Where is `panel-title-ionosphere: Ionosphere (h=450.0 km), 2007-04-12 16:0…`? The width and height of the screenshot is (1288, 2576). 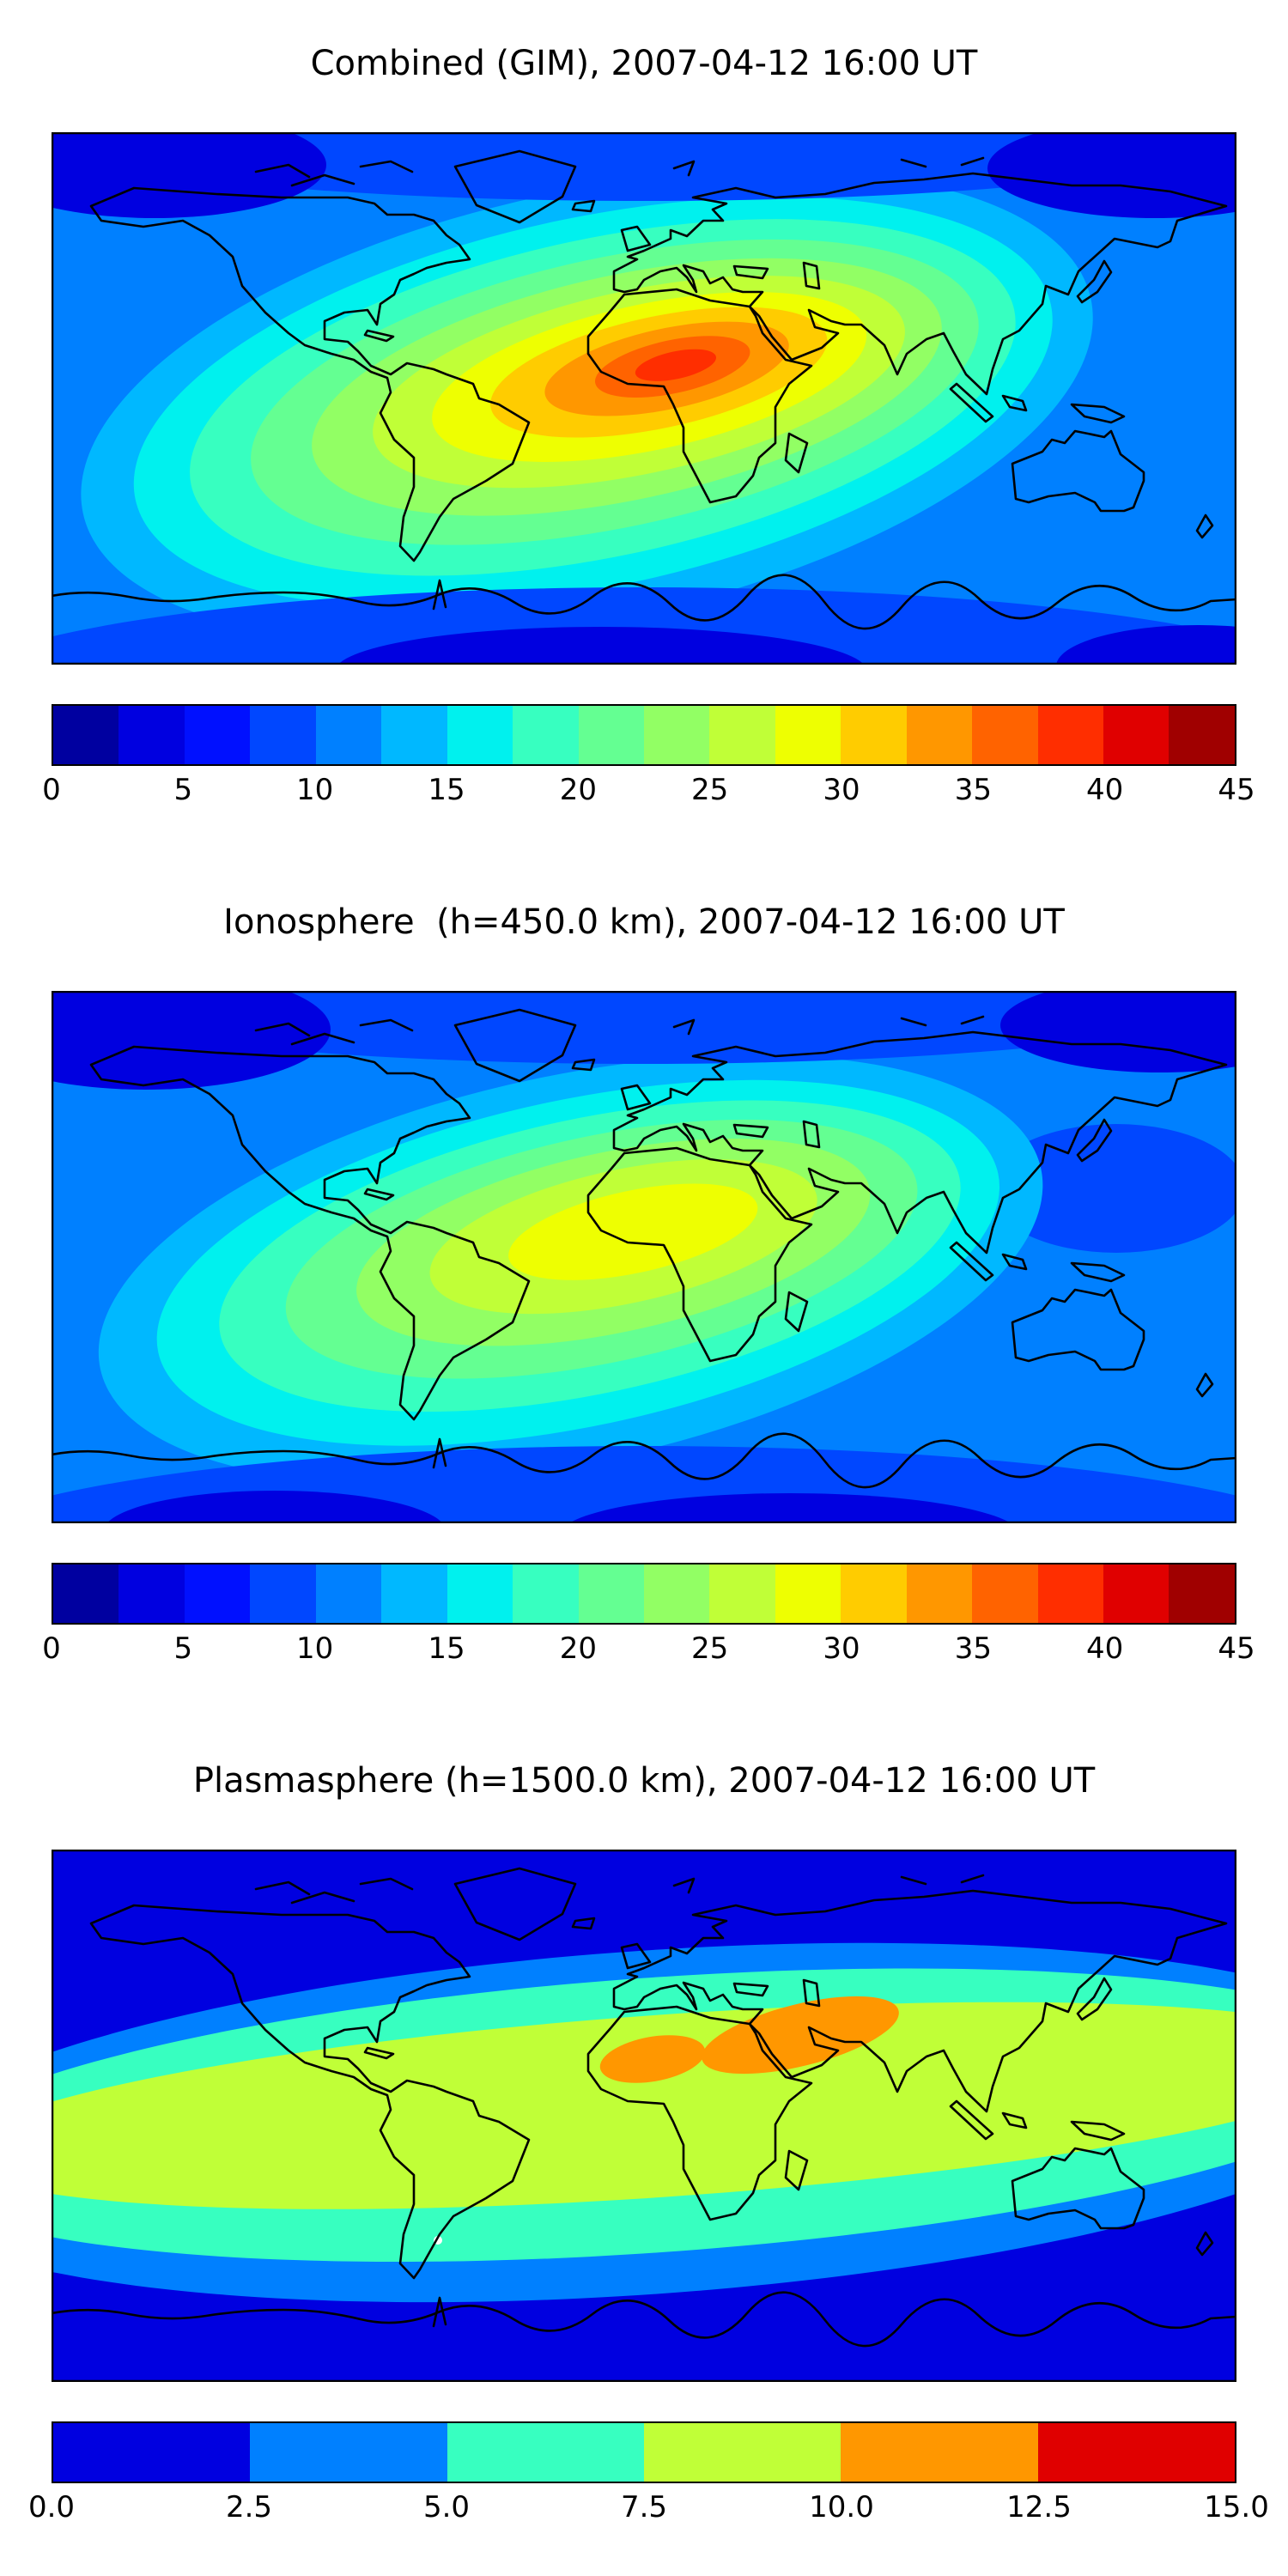
panel-title-ionosphere: Ionosphere (h=450.0 km), 2007-04-12 16:0… is located at coordinates (644, 922).